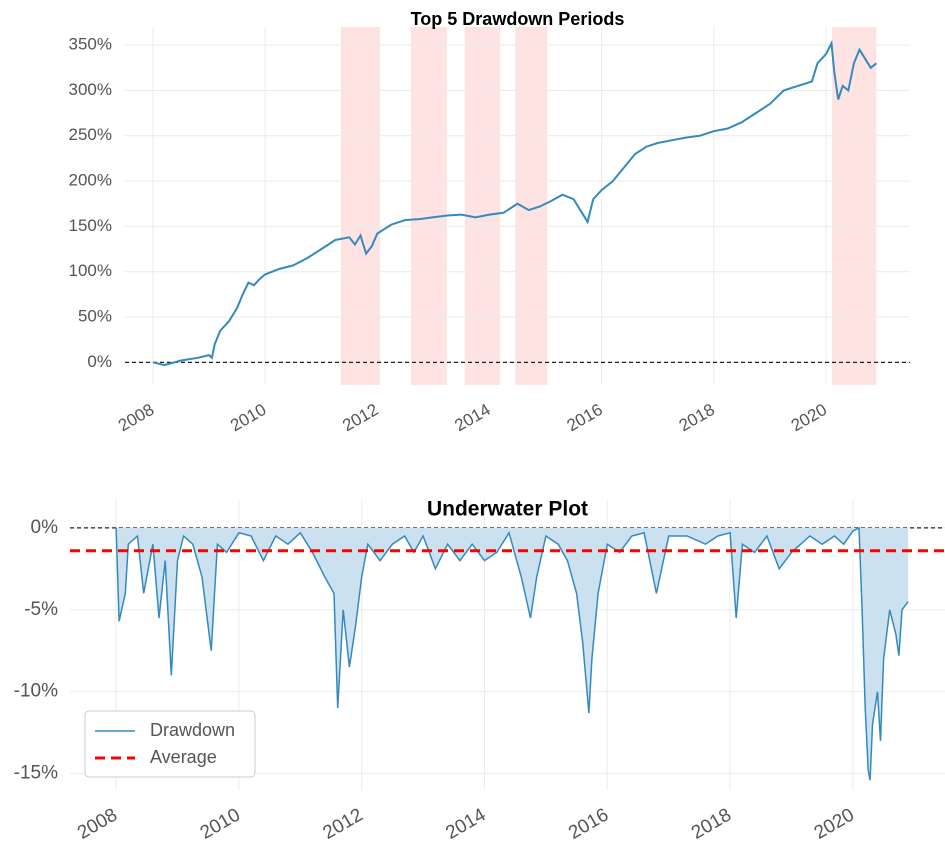 Image resolution: width=945 pixels, height=843 pixels. Describe the element at coordinates (90, 180) in the screenshot. I see `y-tick-label: 200%` at that location.